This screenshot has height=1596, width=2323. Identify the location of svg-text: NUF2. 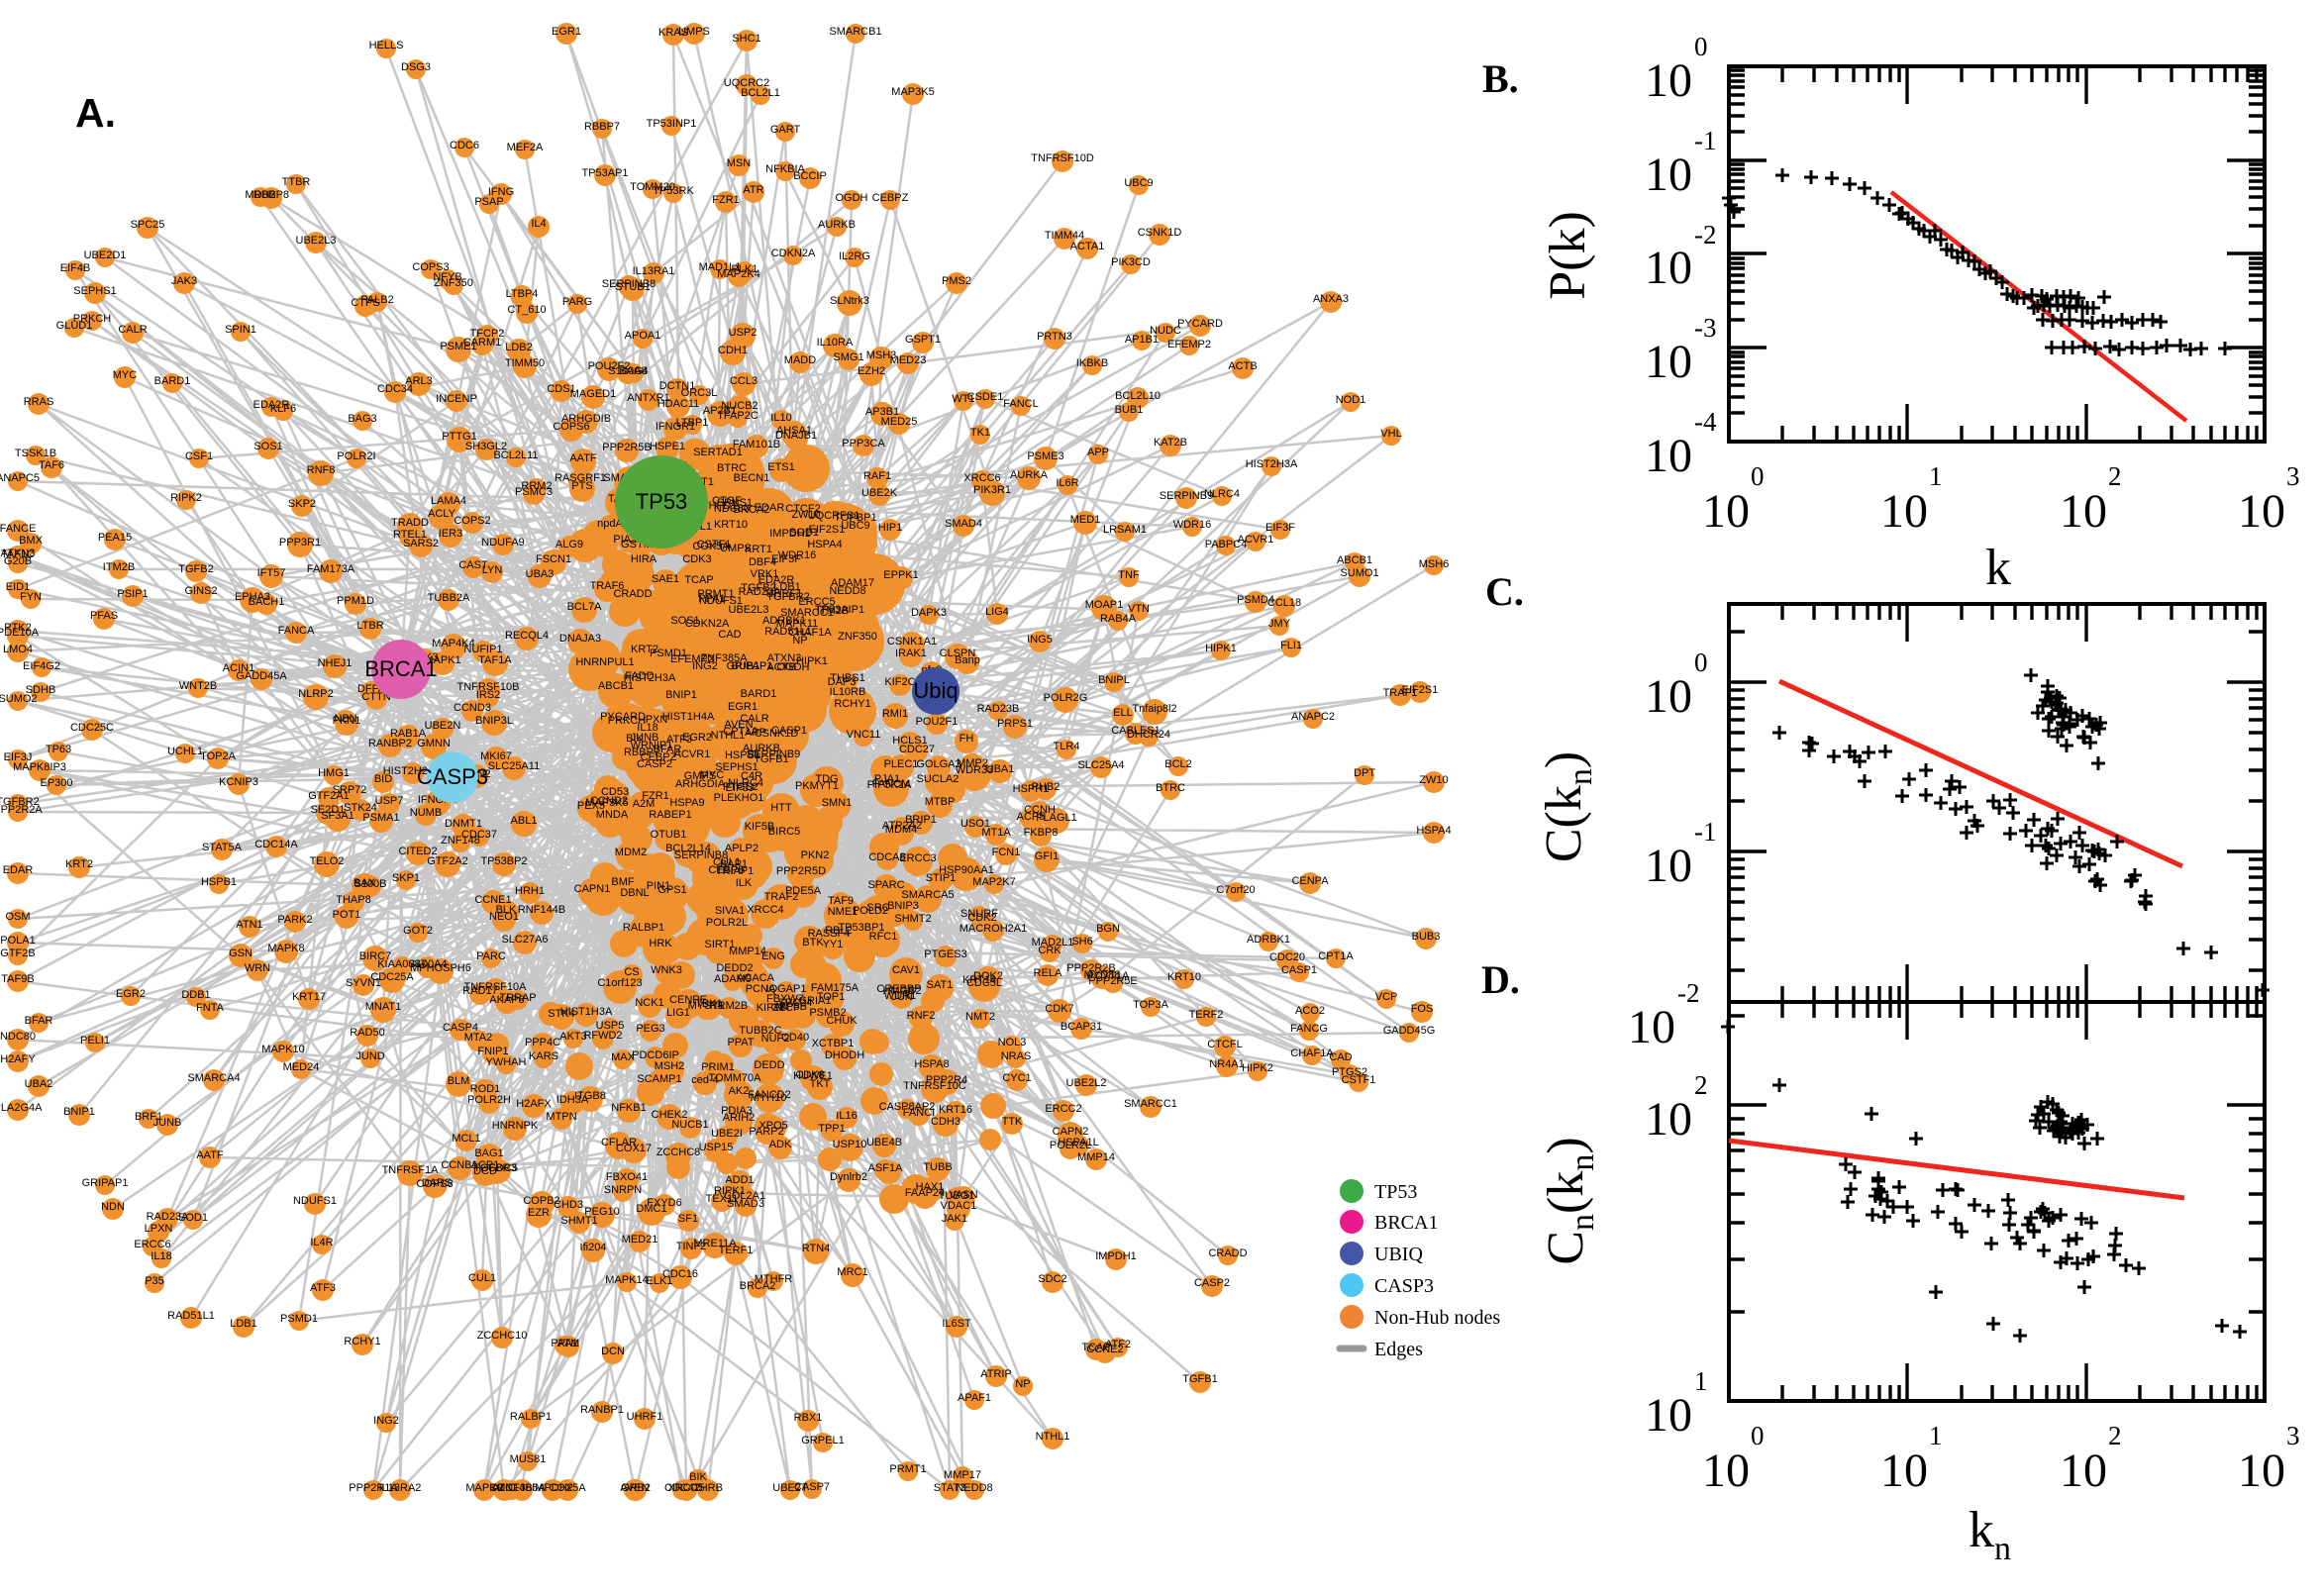
(775, 1039).